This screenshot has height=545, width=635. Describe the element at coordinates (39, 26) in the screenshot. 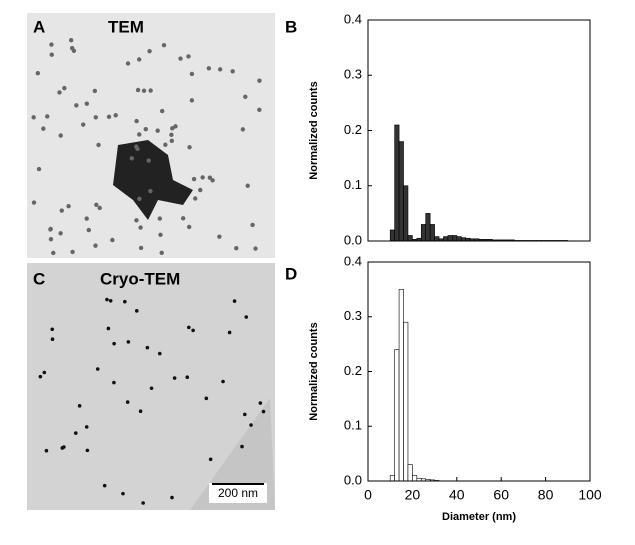

I see `panel-label: A` at that location.